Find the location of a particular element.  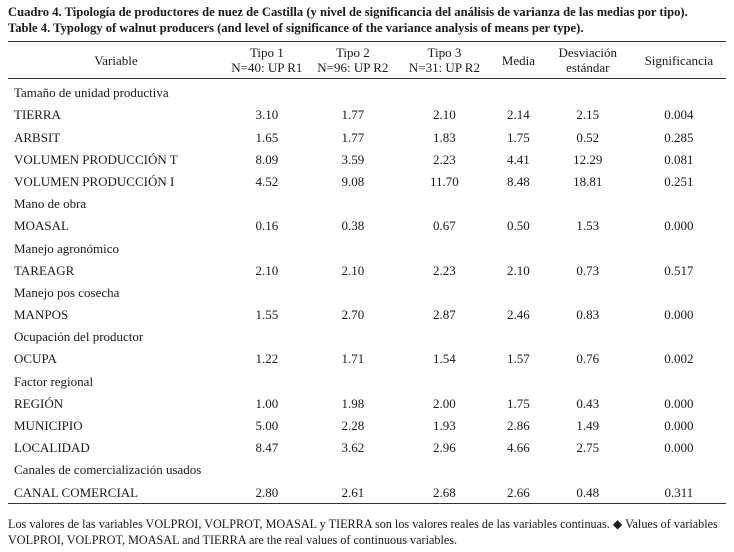

value-tipo-1: 2.80 is located at coordinates (266, 491).